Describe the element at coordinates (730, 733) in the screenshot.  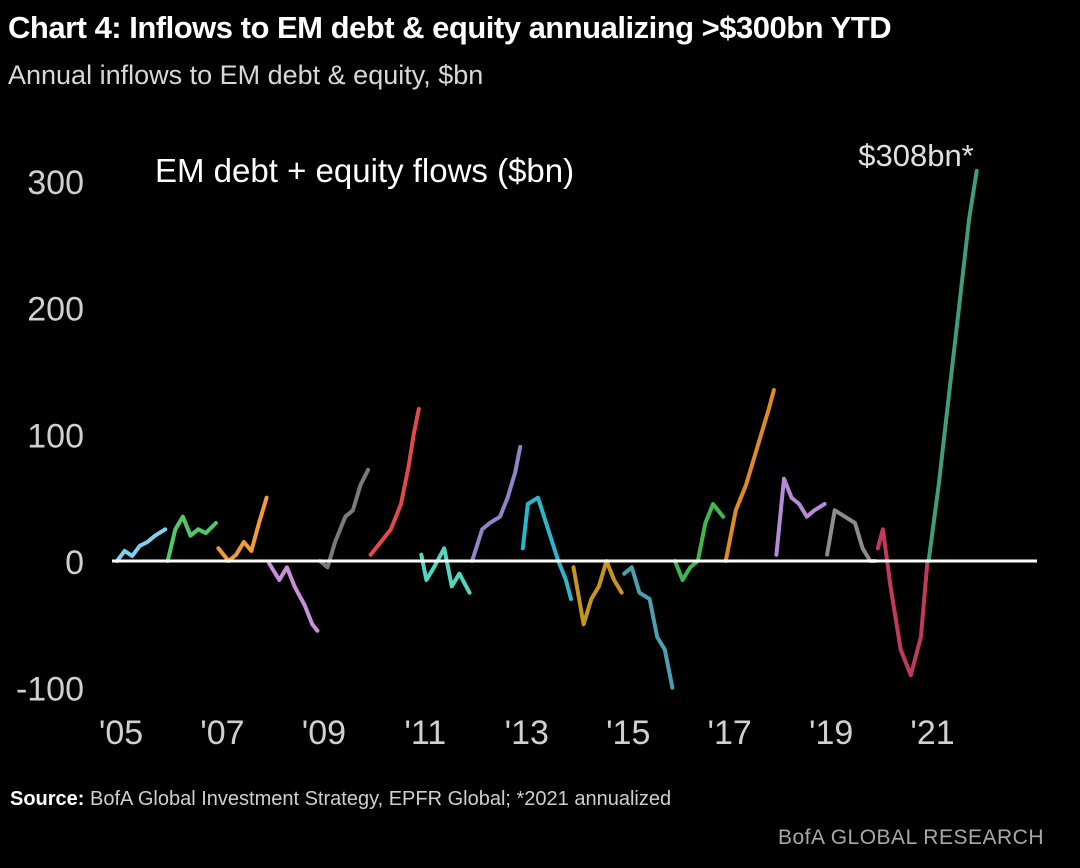
I see `x-tick-label: '17` at that location.